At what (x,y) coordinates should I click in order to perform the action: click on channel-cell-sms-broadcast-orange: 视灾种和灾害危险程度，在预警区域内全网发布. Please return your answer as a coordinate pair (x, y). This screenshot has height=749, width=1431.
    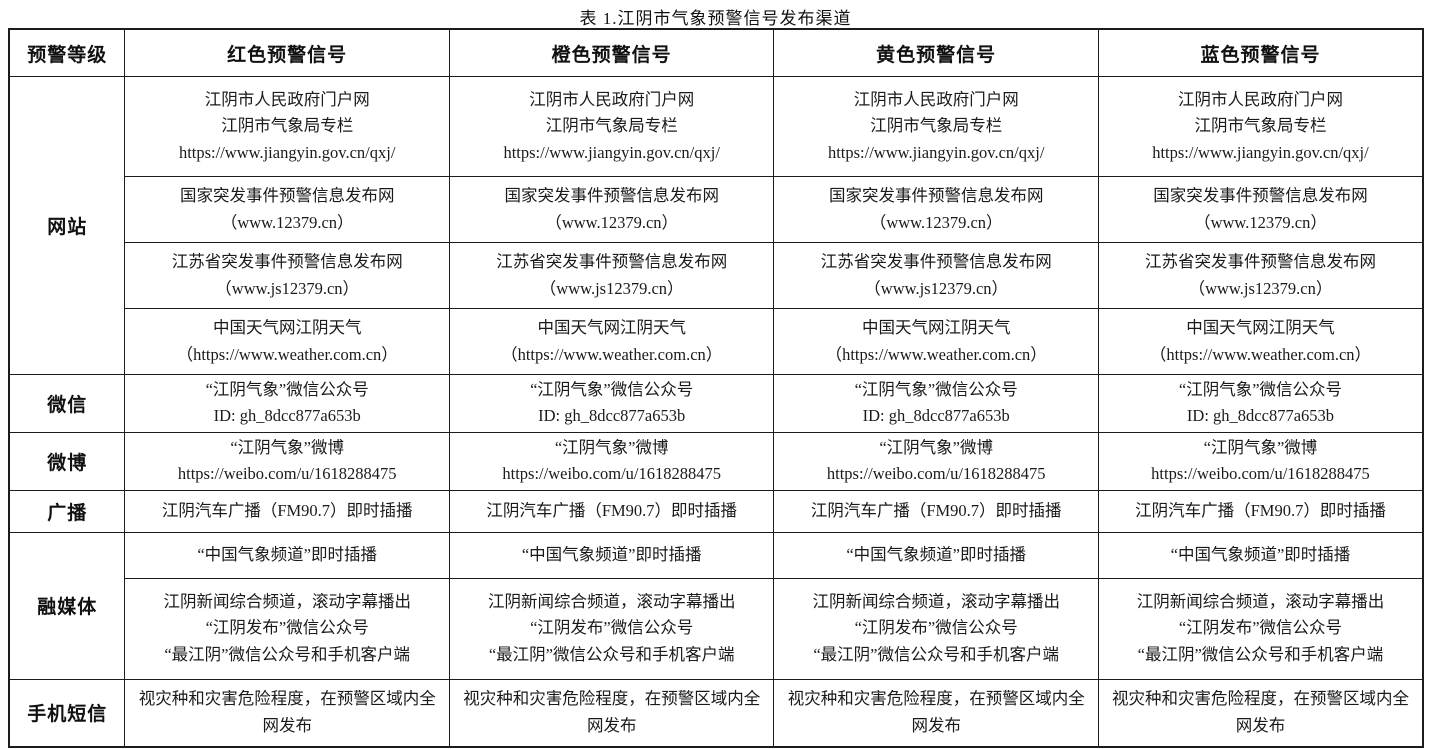
    Looking at the image, I should click on (611, 713).